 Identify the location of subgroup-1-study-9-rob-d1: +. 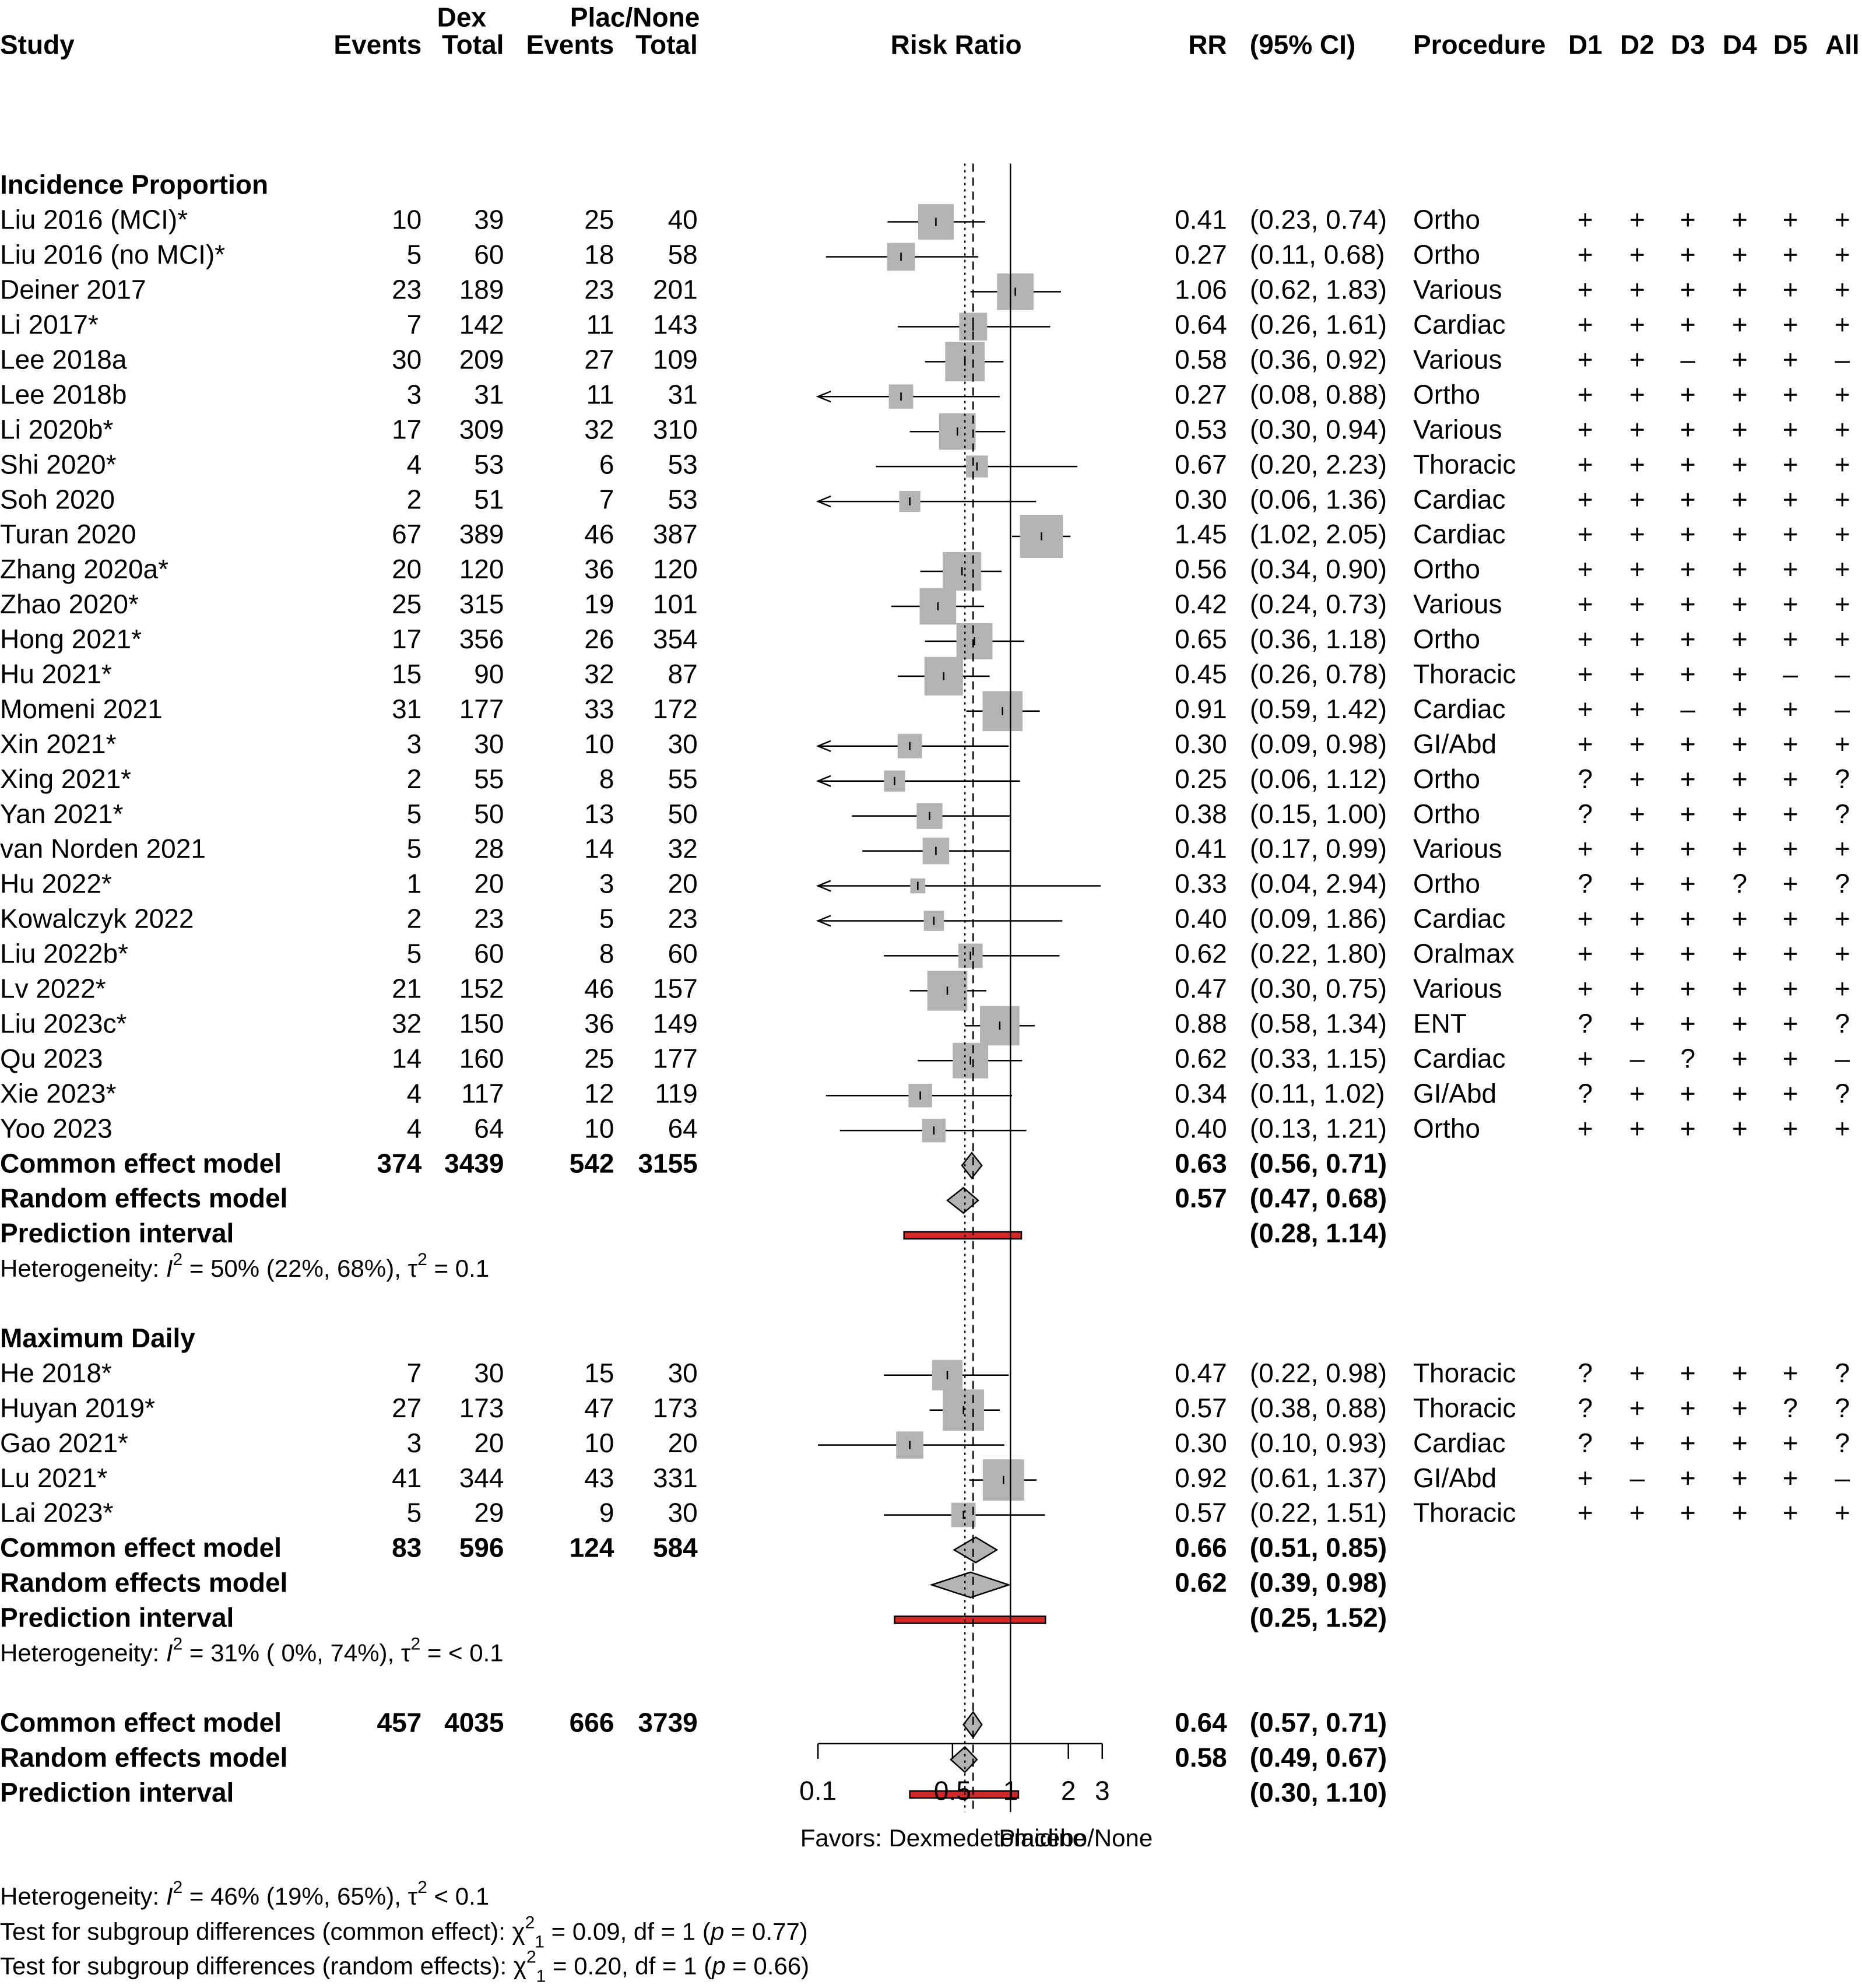
(1585, 499).